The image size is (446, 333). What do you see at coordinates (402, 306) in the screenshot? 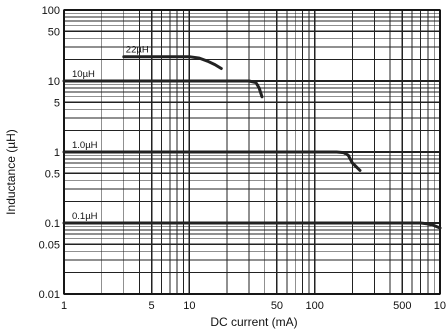
I see `x-tick-label: 500` at bounding box center [402, 306].